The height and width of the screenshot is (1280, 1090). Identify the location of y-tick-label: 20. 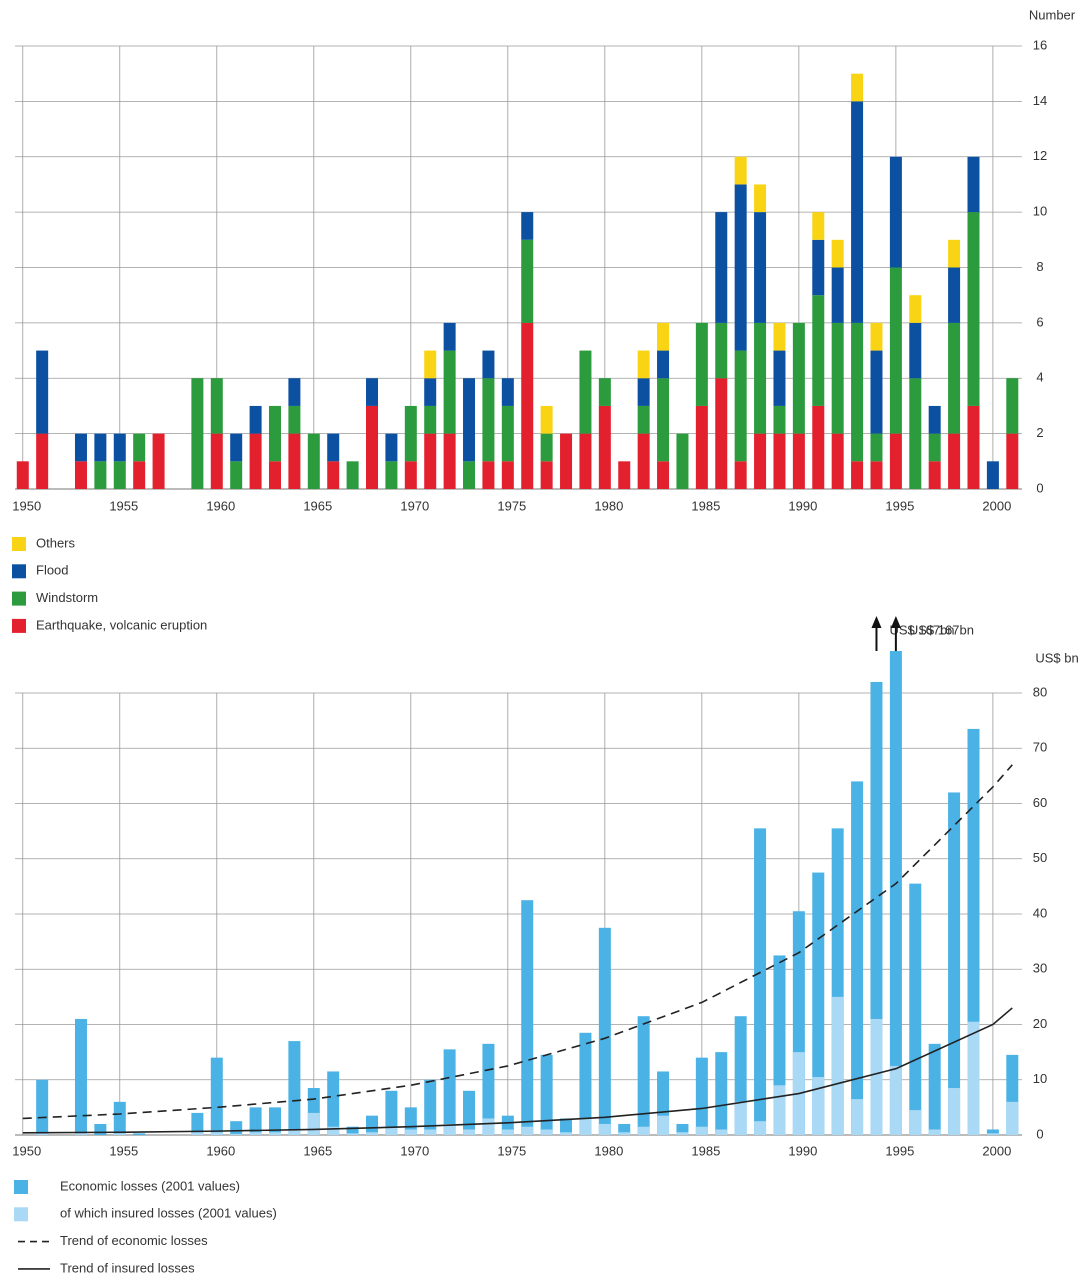
(1040, 1023).